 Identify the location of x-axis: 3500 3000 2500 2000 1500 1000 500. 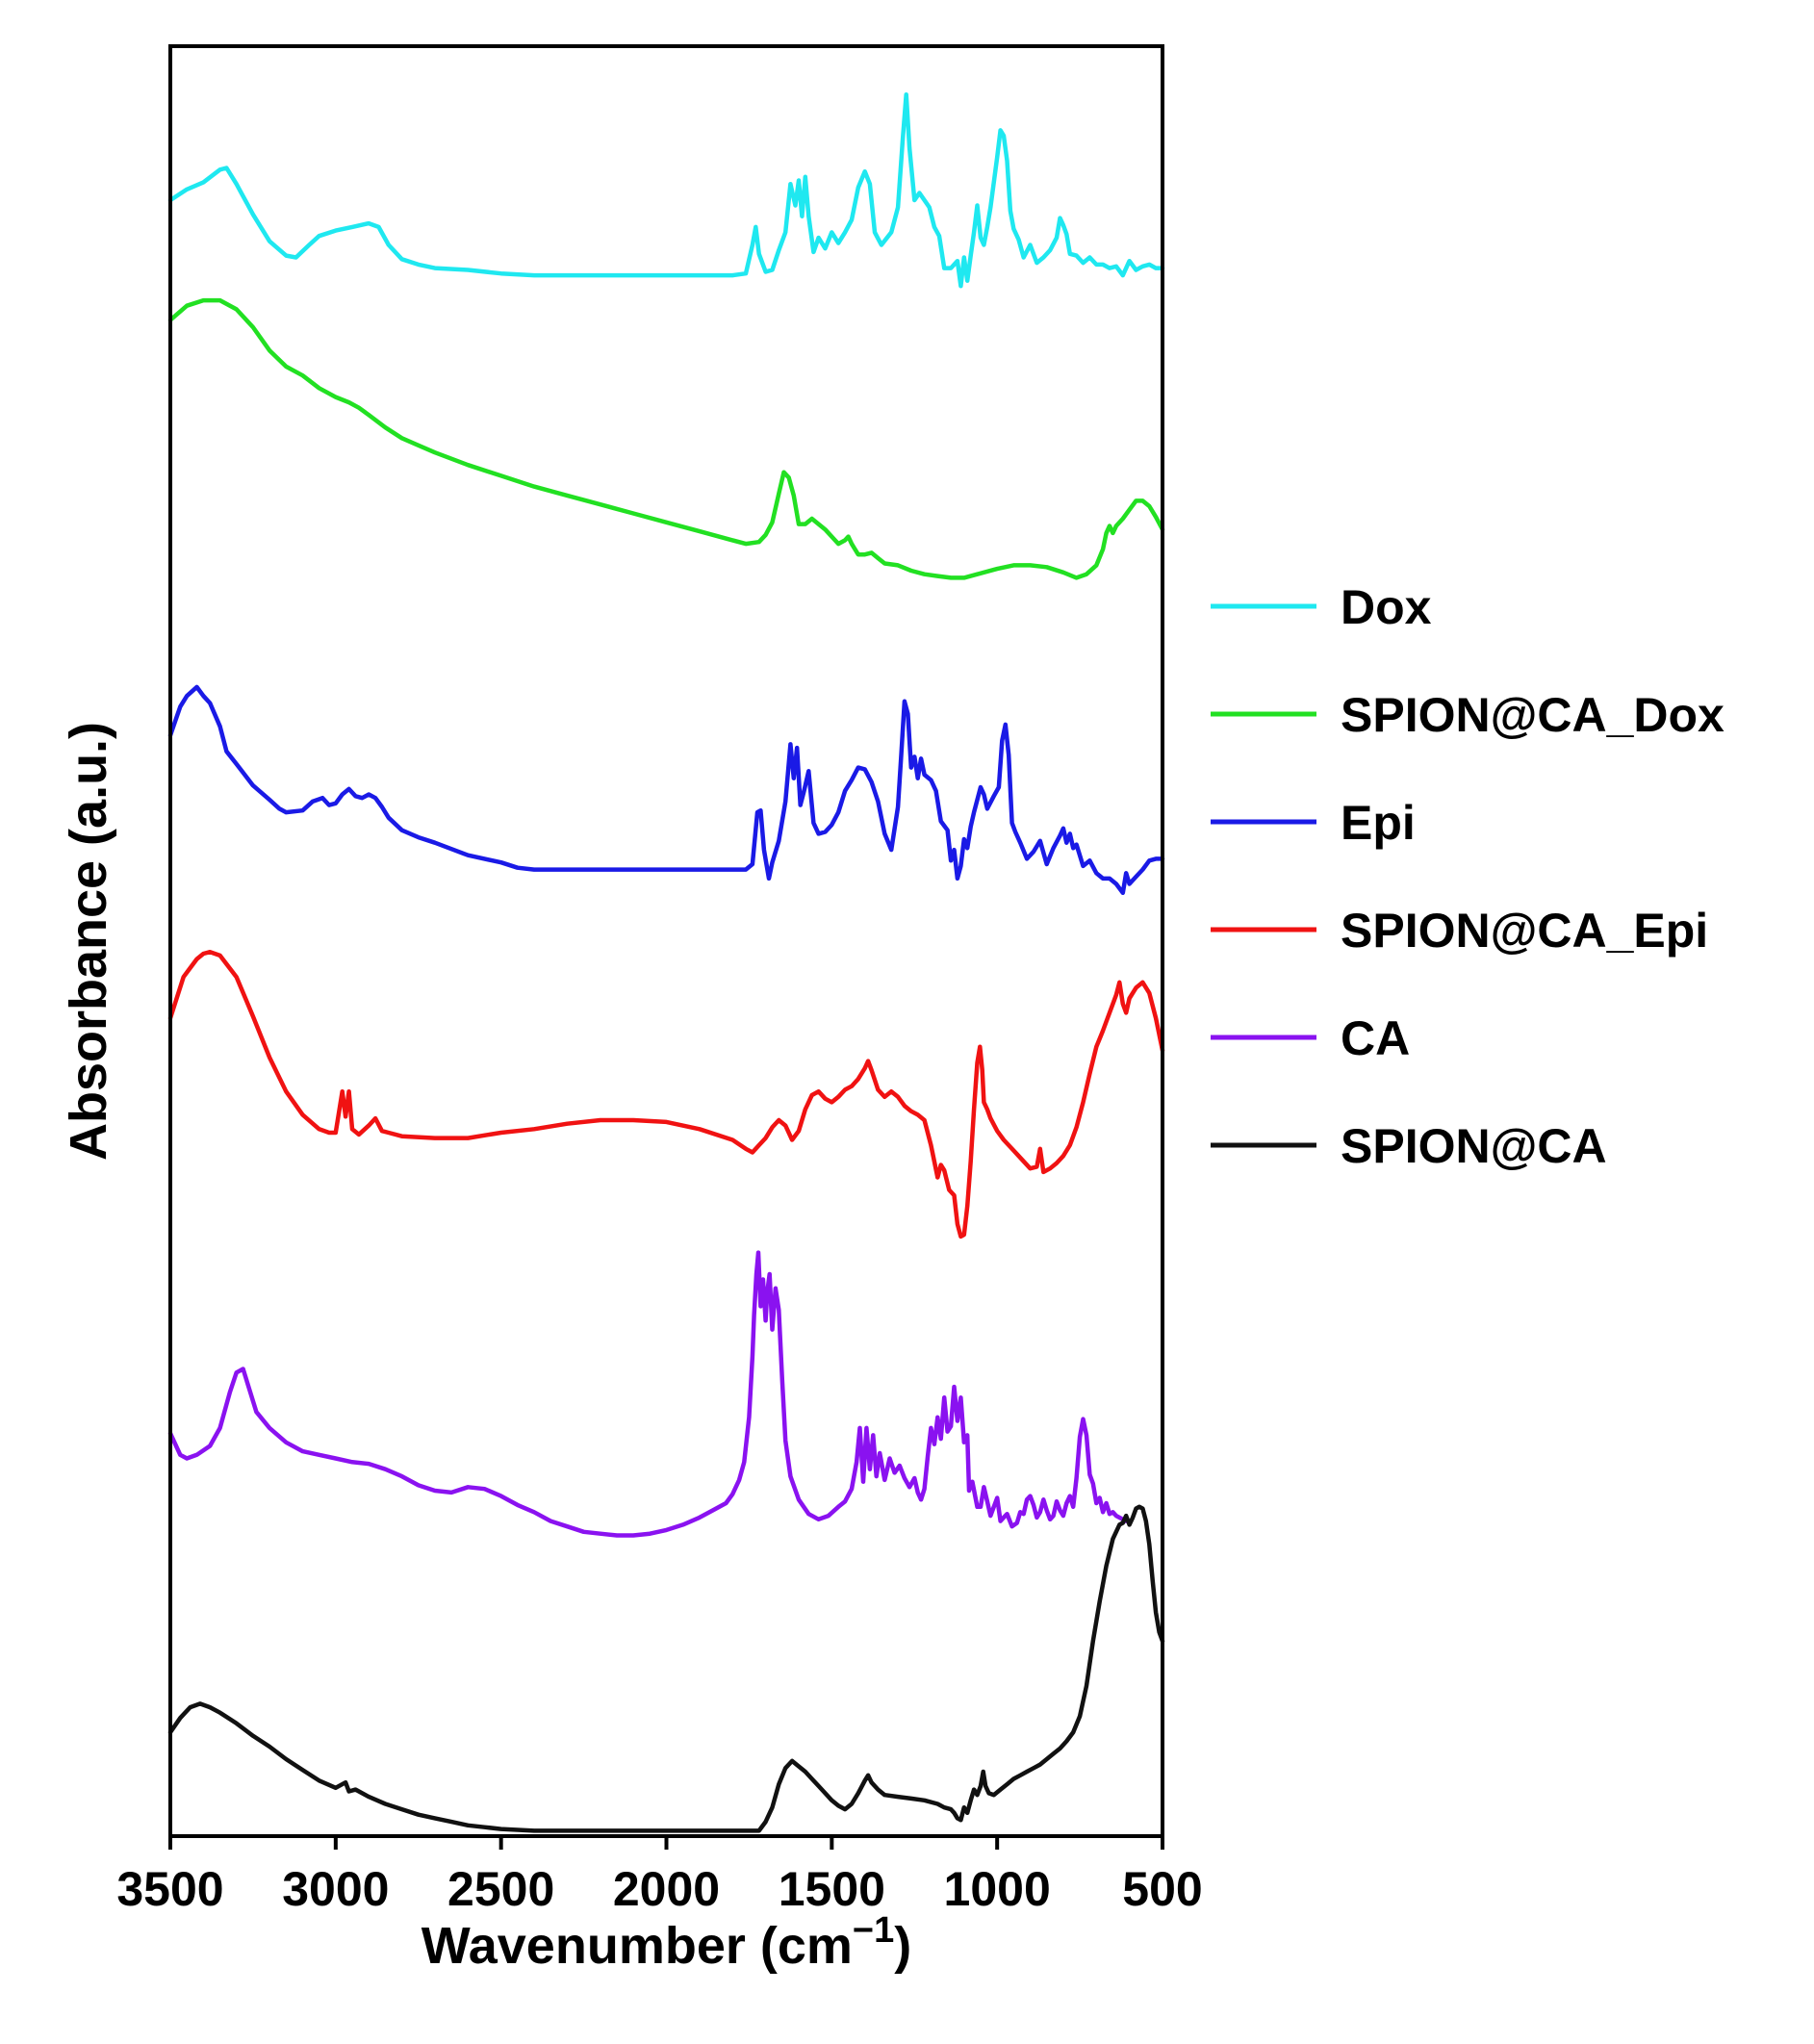
(659, 1876).